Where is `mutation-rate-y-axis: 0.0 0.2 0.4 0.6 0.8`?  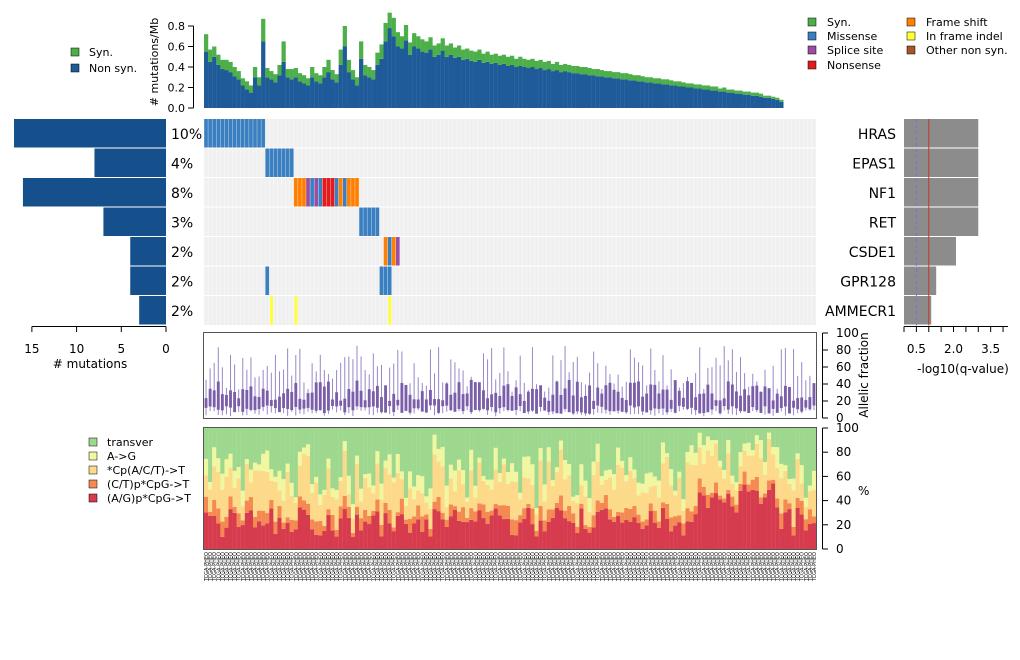 mutation-rate-y-axis: 0.0 0.2 0.4 0.6 0.8 is located at coordinates (181, 67).